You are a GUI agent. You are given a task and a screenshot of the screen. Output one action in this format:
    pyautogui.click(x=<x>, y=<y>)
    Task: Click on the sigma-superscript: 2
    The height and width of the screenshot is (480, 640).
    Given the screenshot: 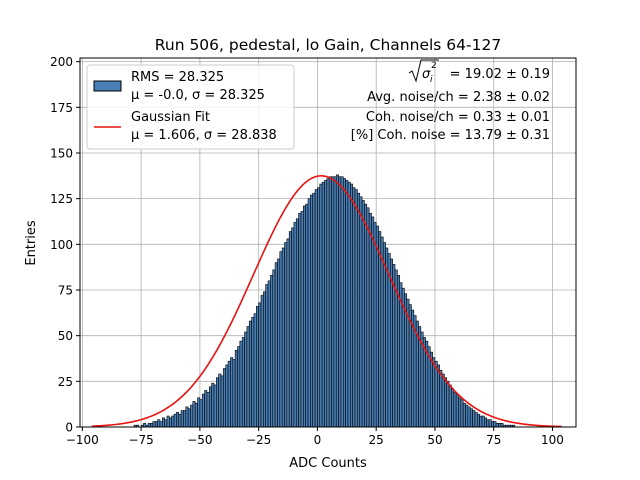 What is the action you would take?
    pyautogui.click(x=434, y=66)
    